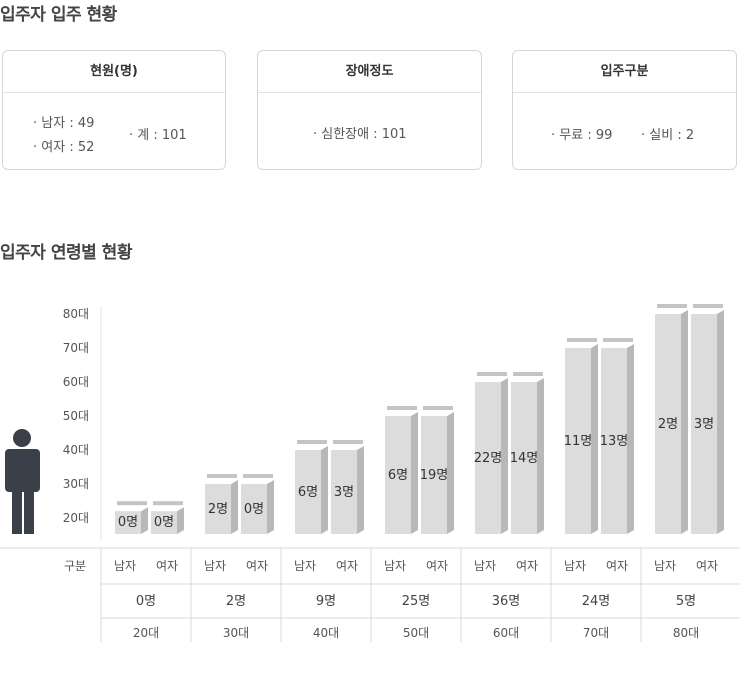 This screenshot has width=740, height=679. What do you see at coordinates (359, 132) in the screenshot?
I see `disability-severe: 심한장애 : 101` at bounding box center [359, 132].